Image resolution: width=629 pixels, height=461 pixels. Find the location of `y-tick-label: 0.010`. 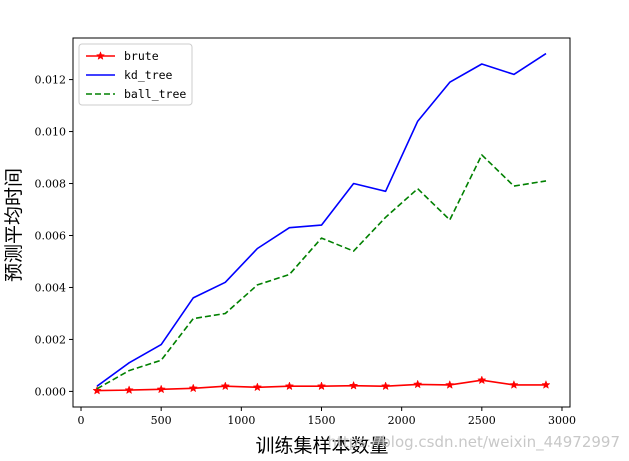

y-tick-label: 0.010 is located at coordinates (51, 132).